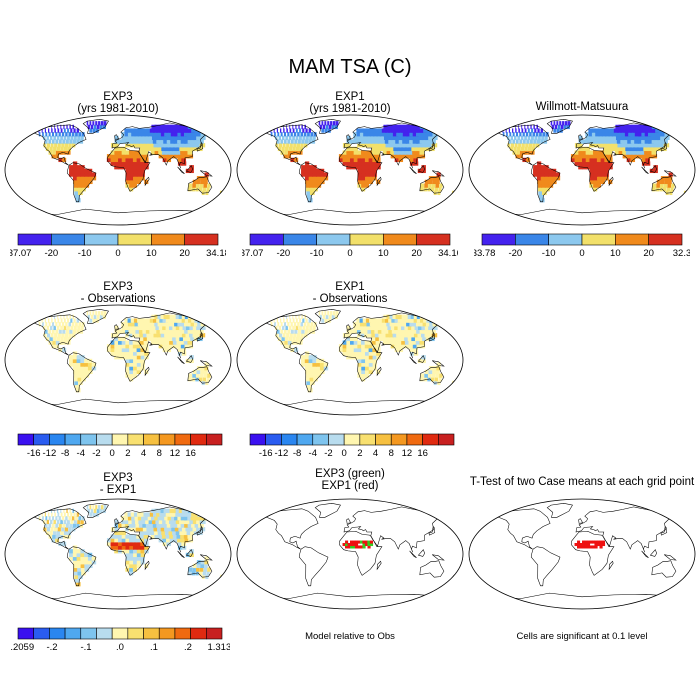 The image size is (700, 700). What do you see at coordinates (96, 453) in the screenshot?
I see `colorbar-label: -2` at bounding box center [96, 453].